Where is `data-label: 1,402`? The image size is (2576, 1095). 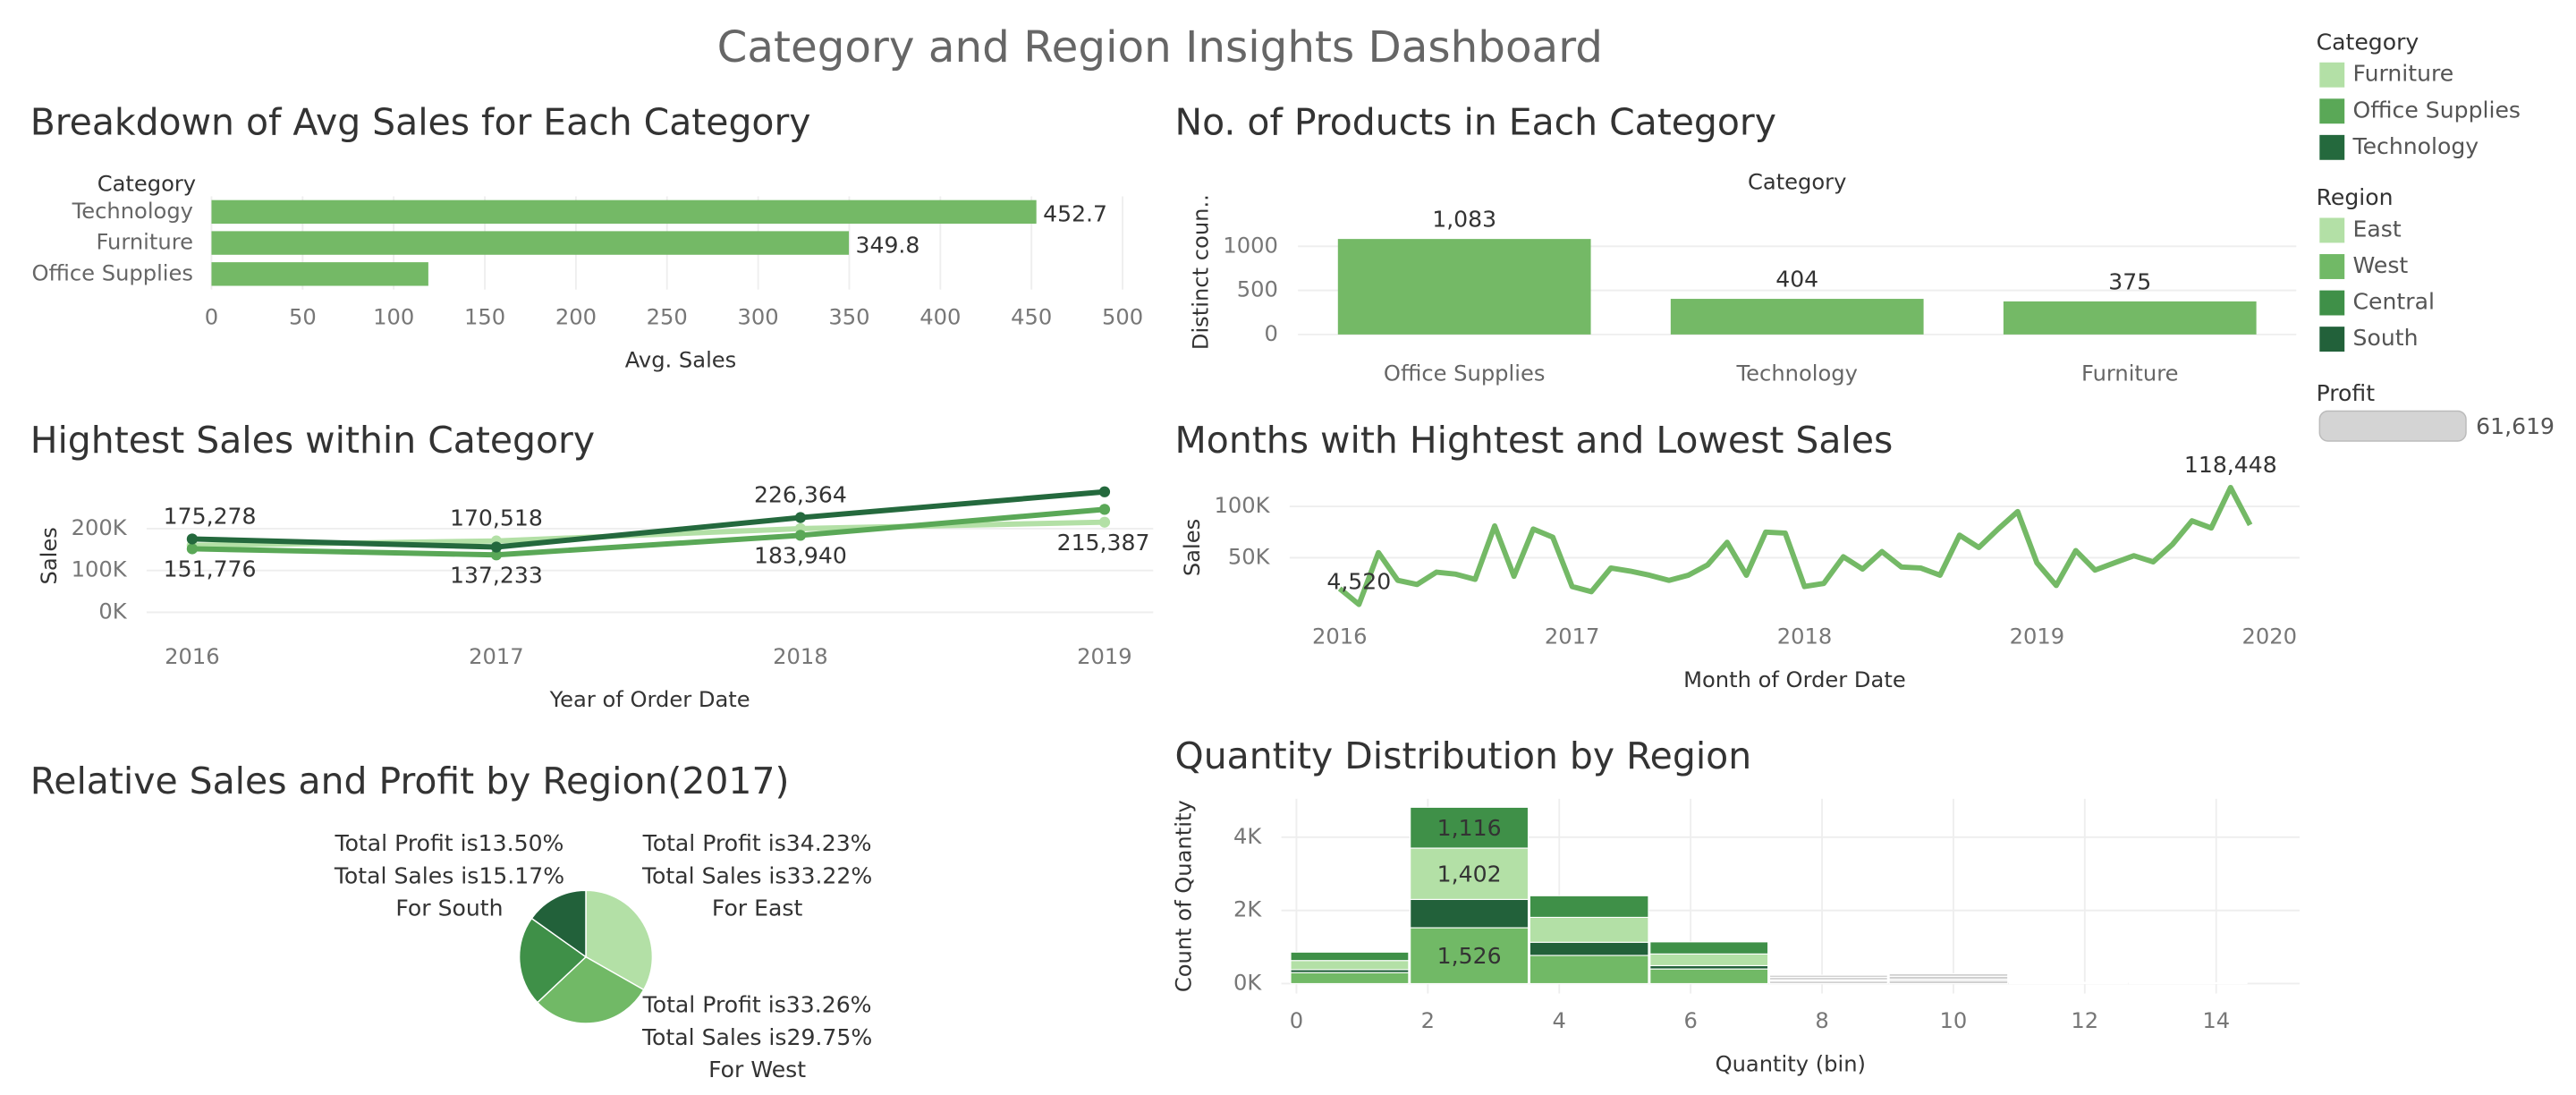 data-label: 1,402 is located at coordinates (1469, 875).